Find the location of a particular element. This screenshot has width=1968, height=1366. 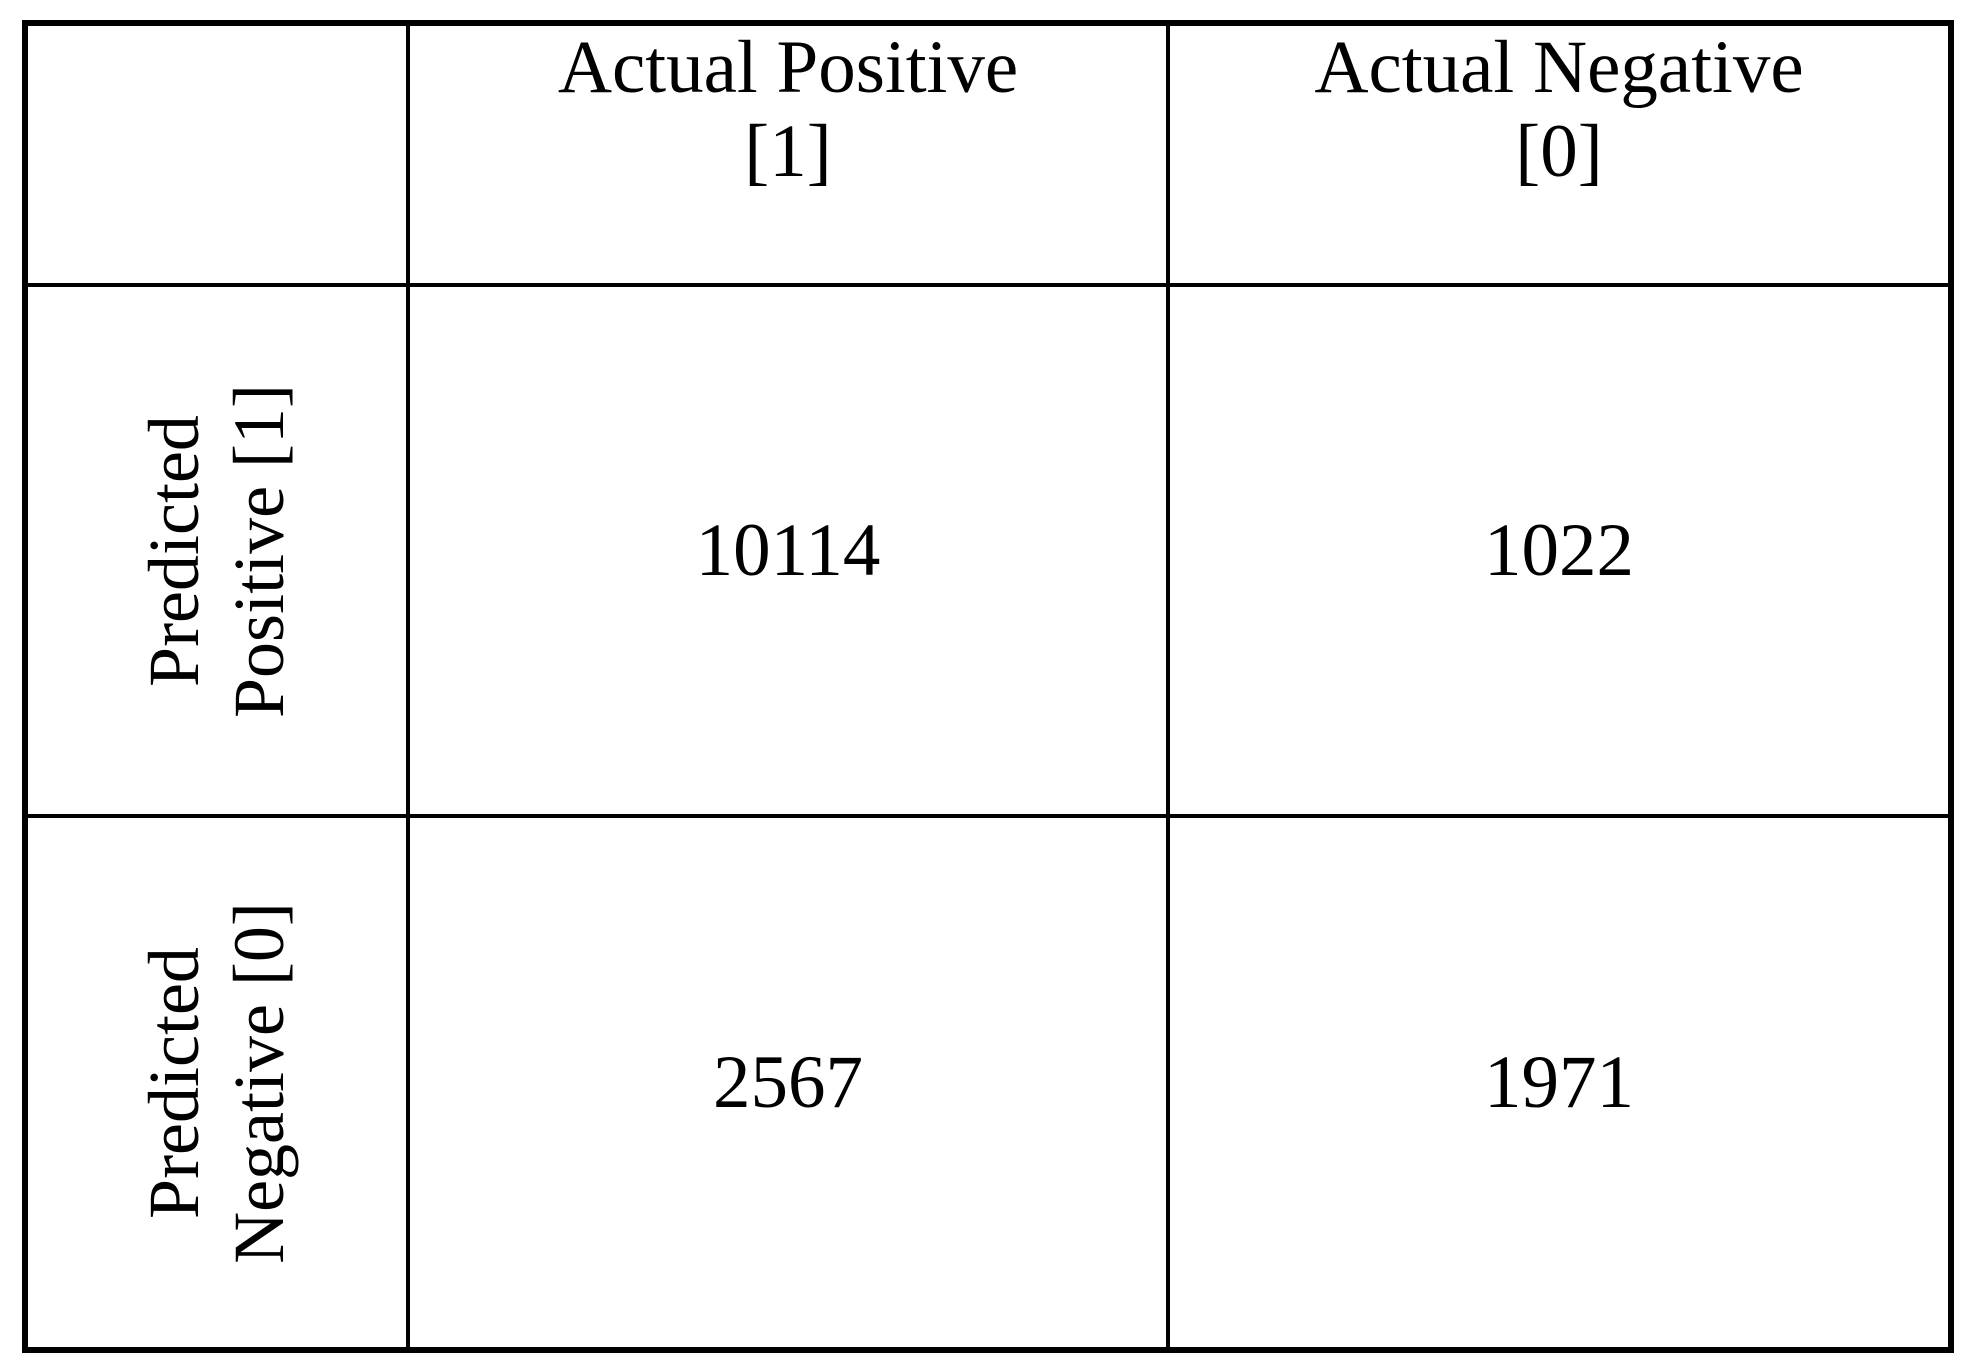

column-header-bracket: [1] is located at coordinates (788, 151).